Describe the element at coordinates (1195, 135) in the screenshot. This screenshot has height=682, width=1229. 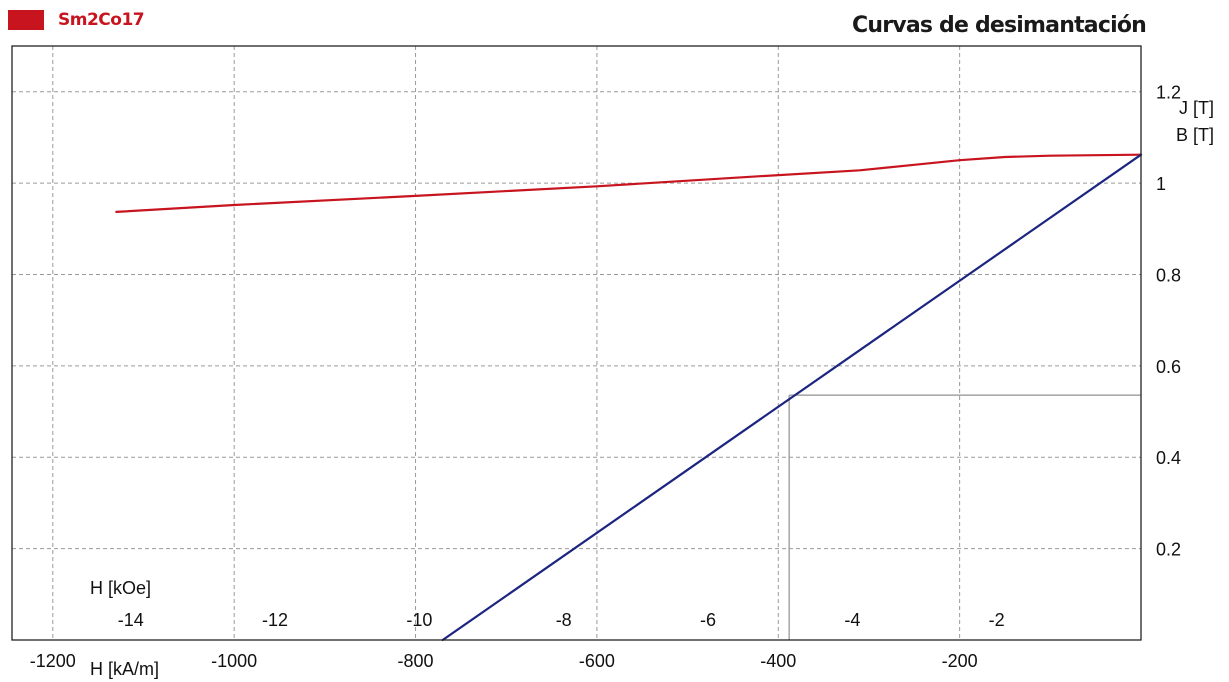
I see `y-axis-label-b: B [T]` at that location.